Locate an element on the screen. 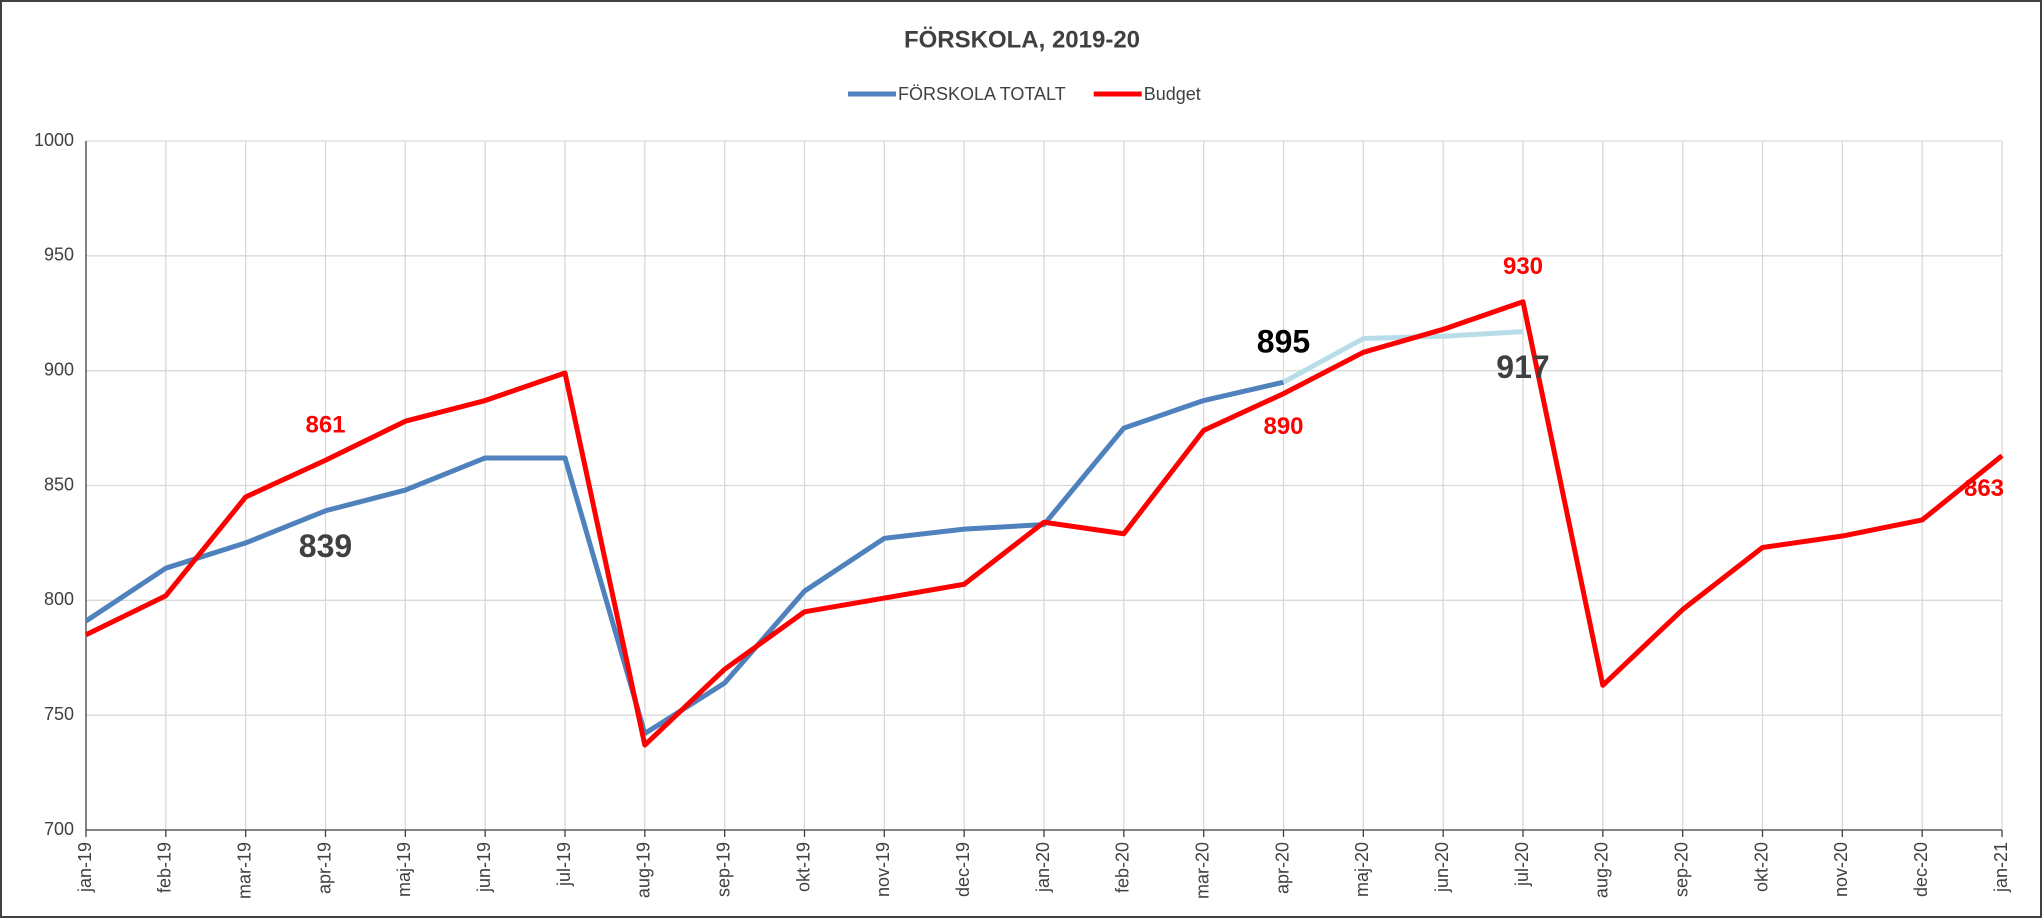 This screenshot has height=920, width=2044. legend-label: Budget is located at coordinates (1172, 94).